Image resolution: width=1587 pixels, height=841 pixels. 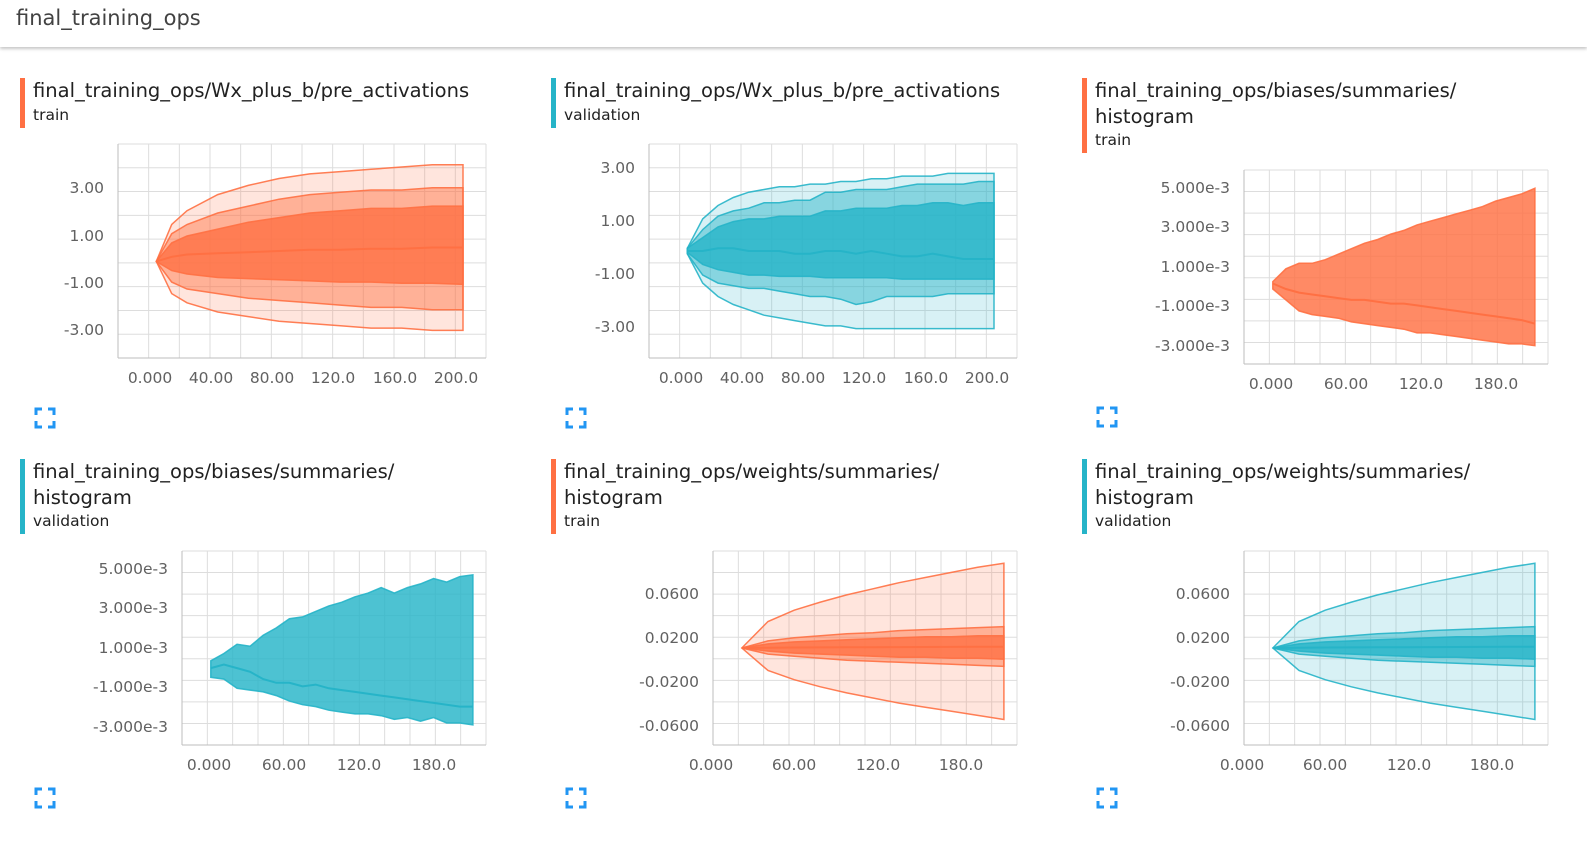 What do you see at coordinates (672, 594) in the screenshot?
I see `y-tick-label: 0.0600` at bounding box center [672, 594].